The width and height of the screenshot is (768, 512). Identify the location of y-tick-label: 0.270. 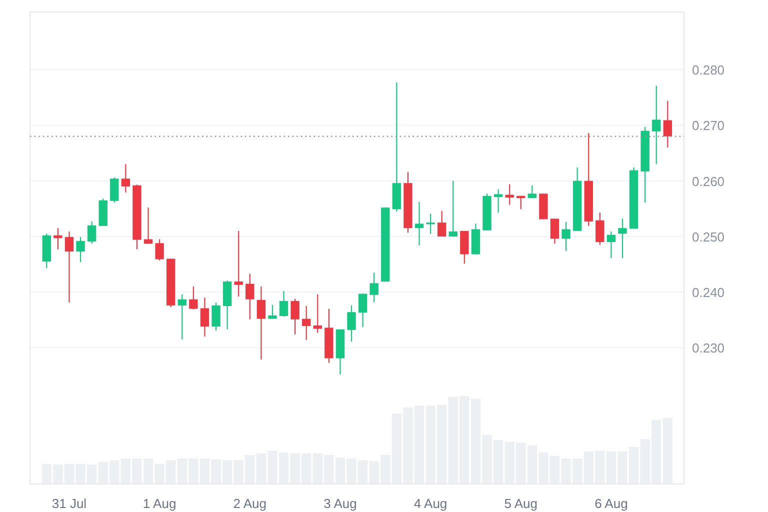
(708, 125).